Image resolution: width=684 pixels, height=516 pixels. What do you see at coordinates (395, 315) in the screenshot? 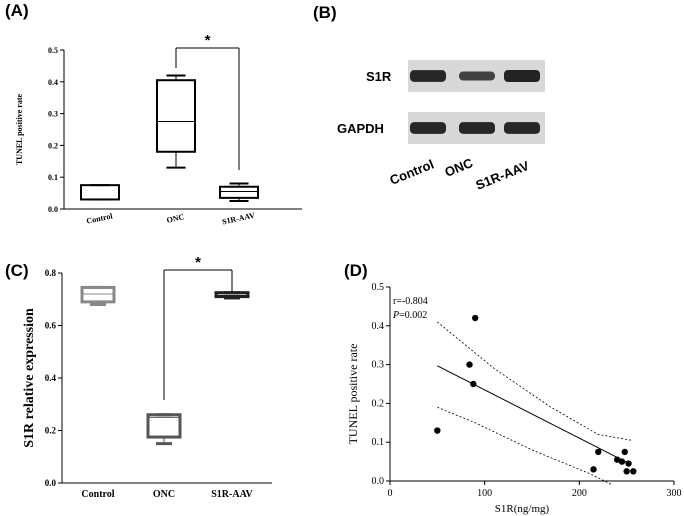
I see `p-value-label: P` at bounding box center [395, 315].